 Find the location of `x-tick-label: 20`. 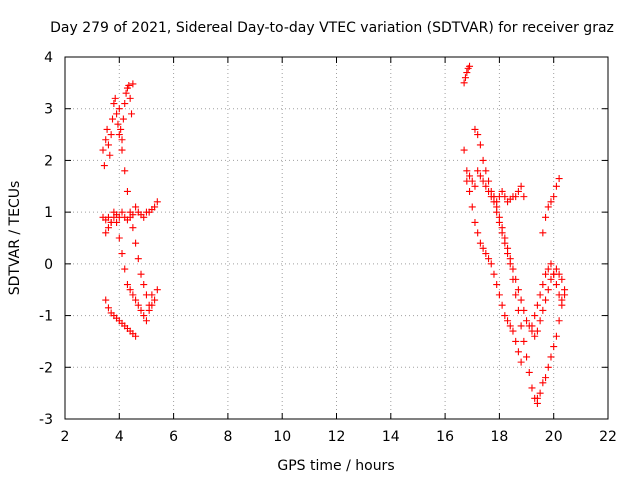

x-tick-label: 20 is located at coordinates (554, 437).